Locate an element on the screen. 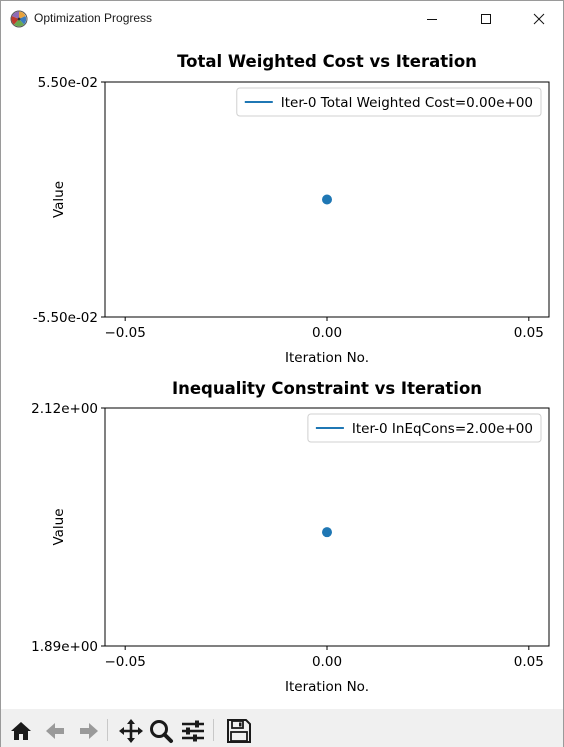  y-tick-label: -5.50e-02 is located at coordinates (65, 318).